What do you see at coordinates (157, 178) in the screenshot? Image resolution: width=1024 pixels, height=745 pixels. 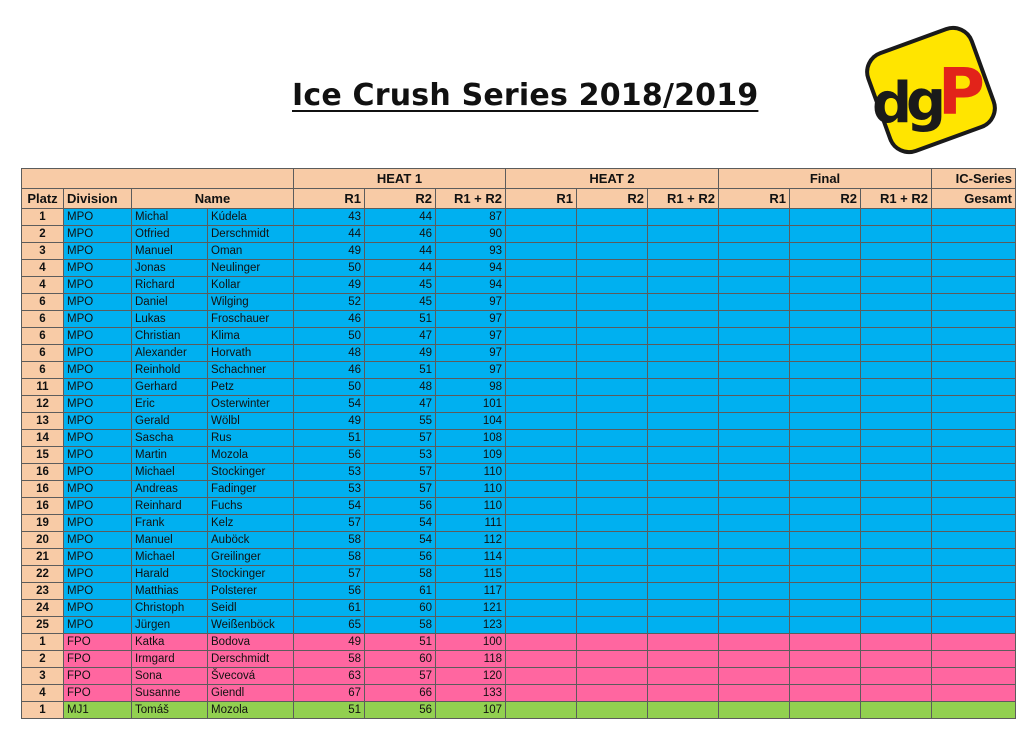 I see `blank-header-cell` at bounding box center [157, 178].